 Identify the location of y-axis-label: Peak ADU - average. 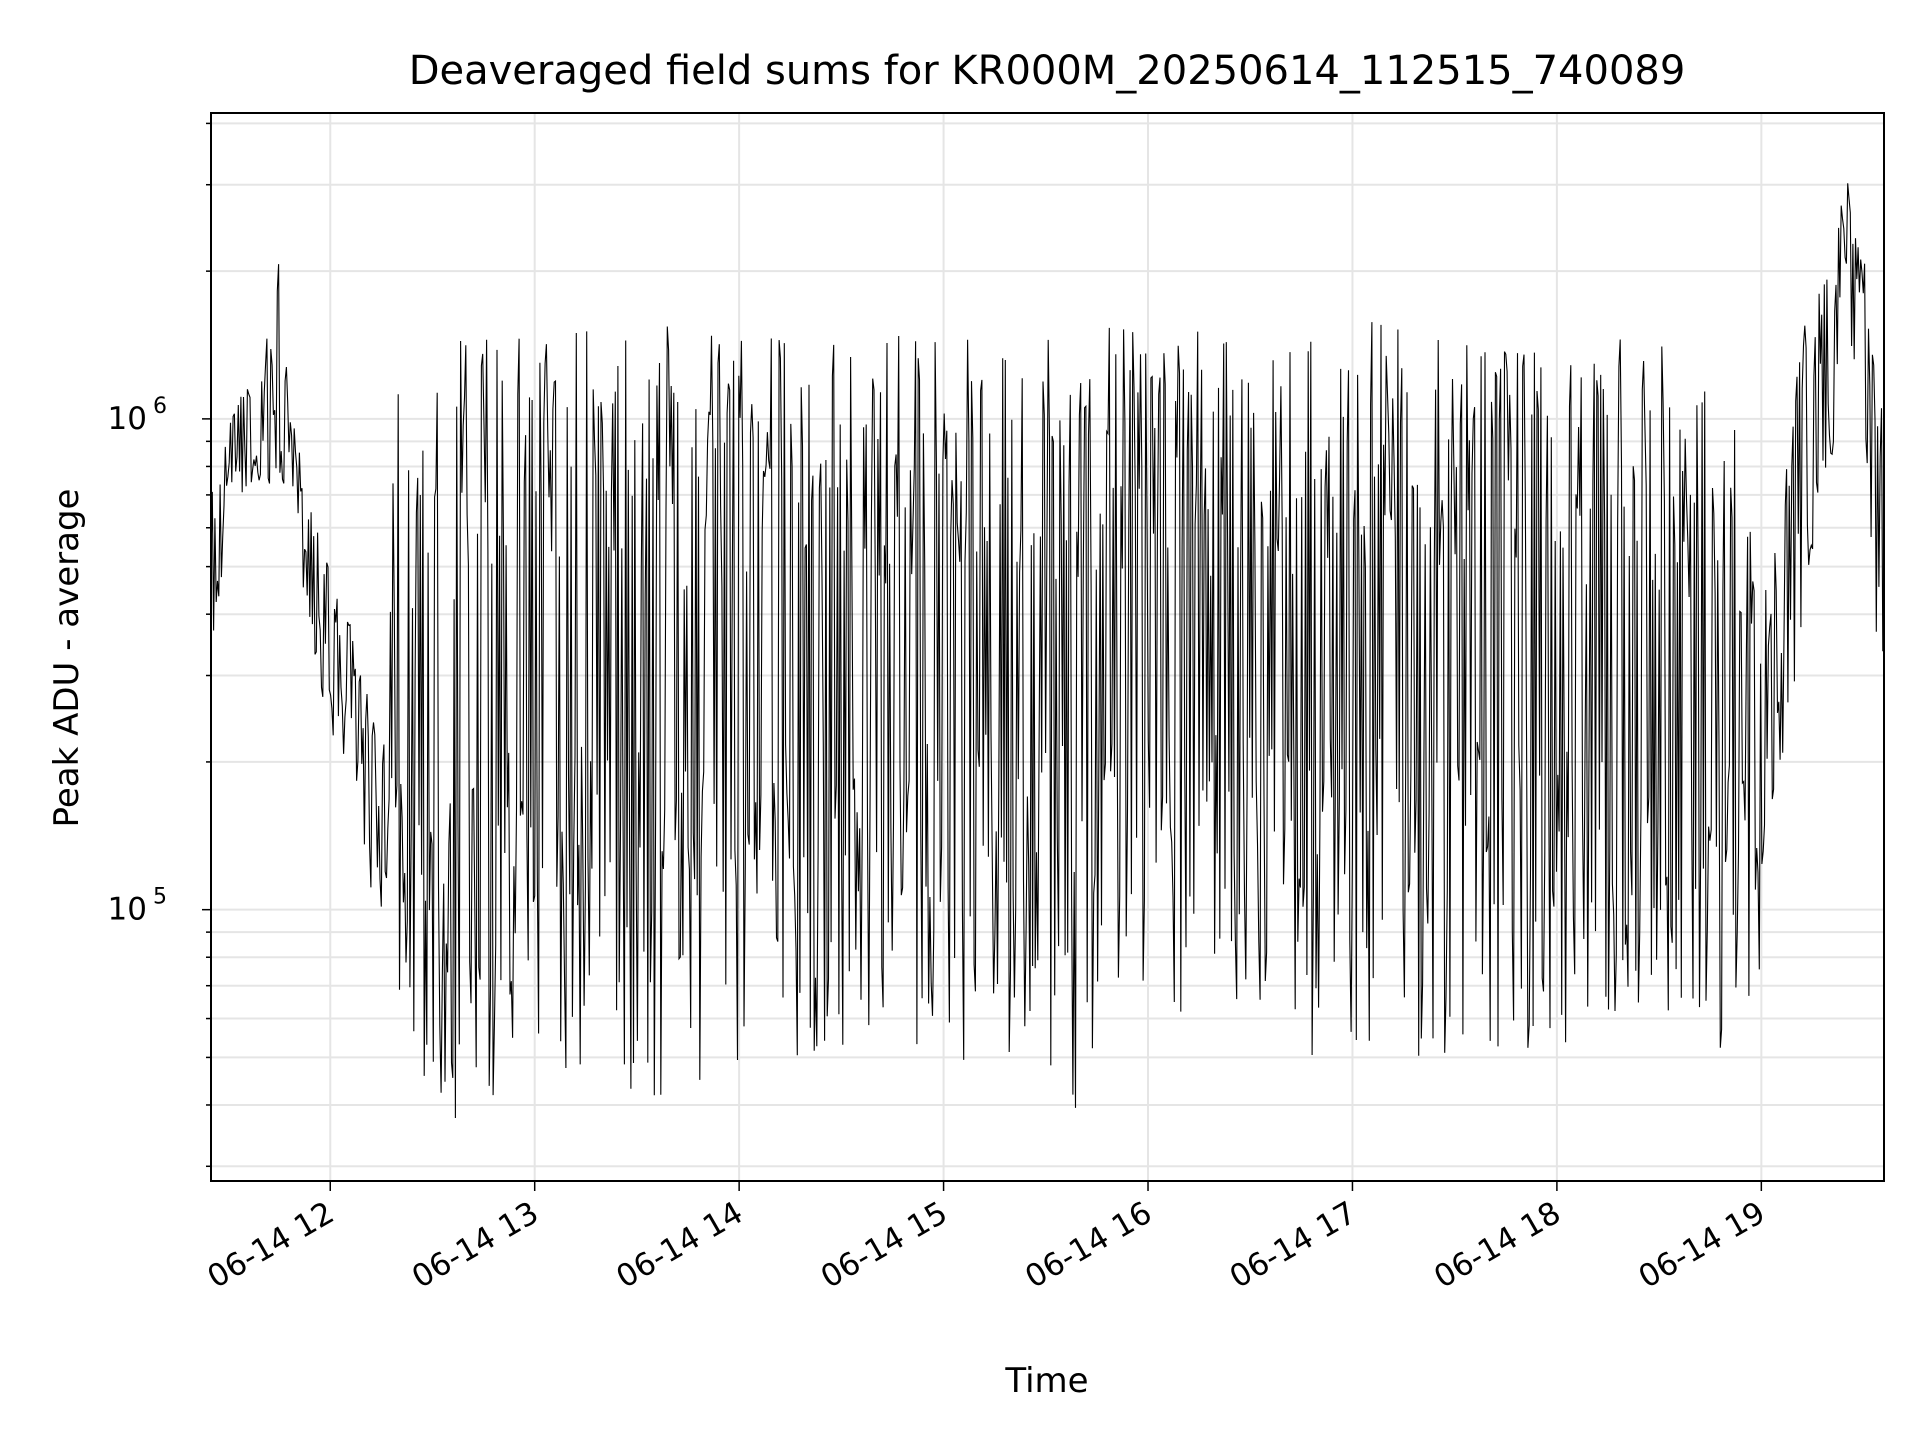
(67, 658).